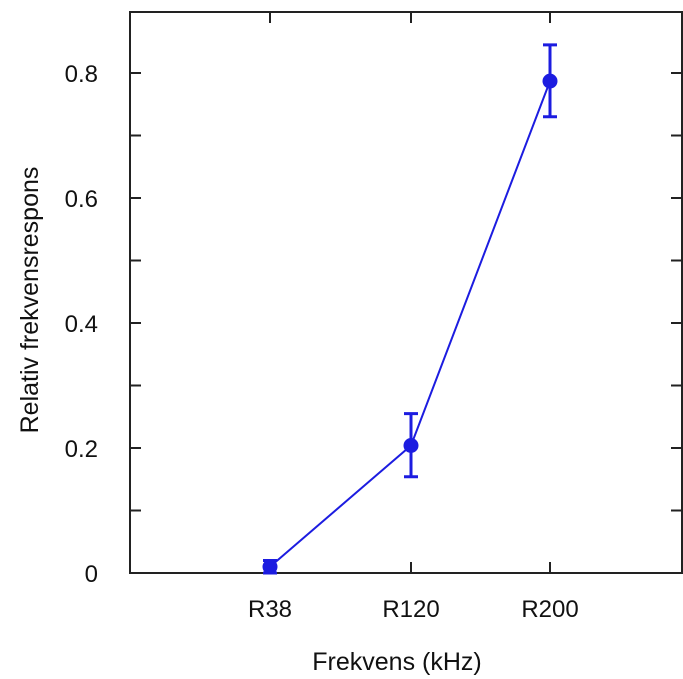  Describe the element at coordinates (81, 449) in the screenshot. I see `y-tick-label: 0.2` at that location.